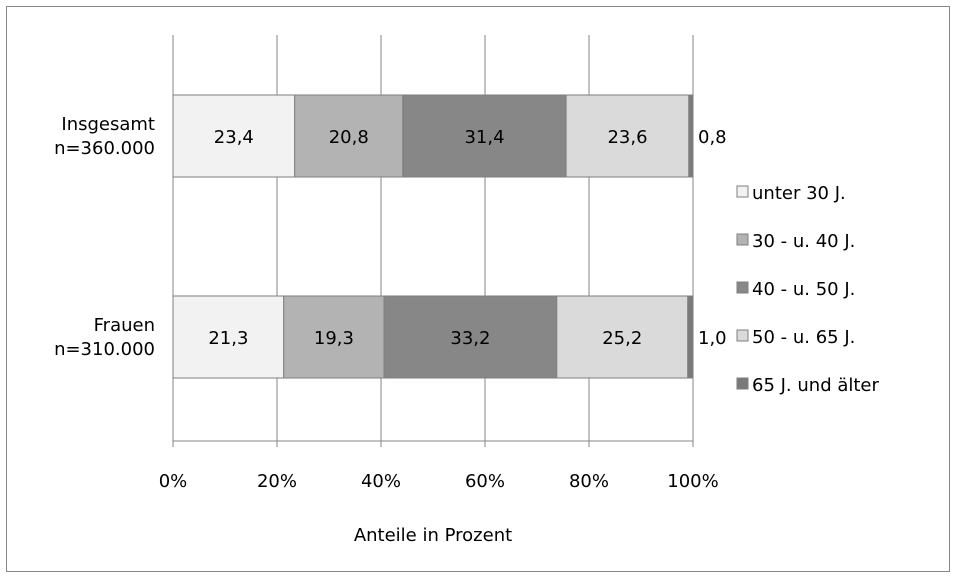 This screenshot has width=956, height=577. I want to click on category-label: Insgesamt n=360.000, so click(104, 136).